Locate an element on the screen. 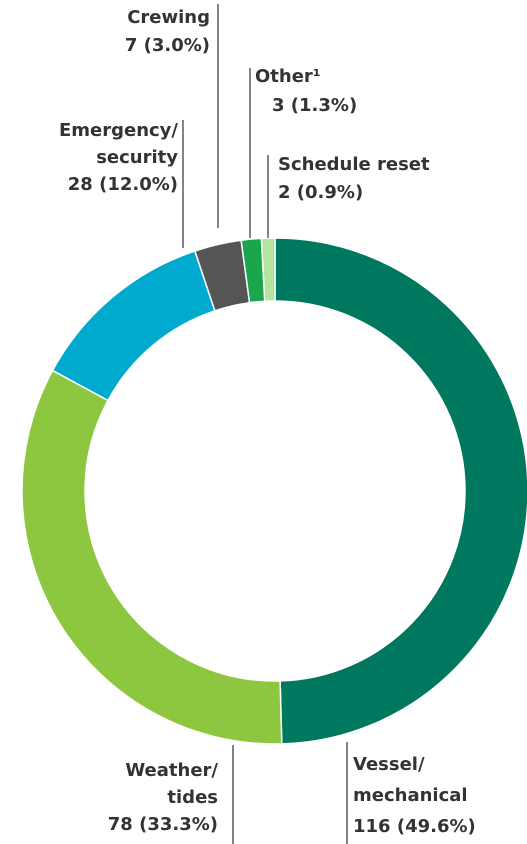  slice-label: Emergency/security is located at coordinates (118, 144).